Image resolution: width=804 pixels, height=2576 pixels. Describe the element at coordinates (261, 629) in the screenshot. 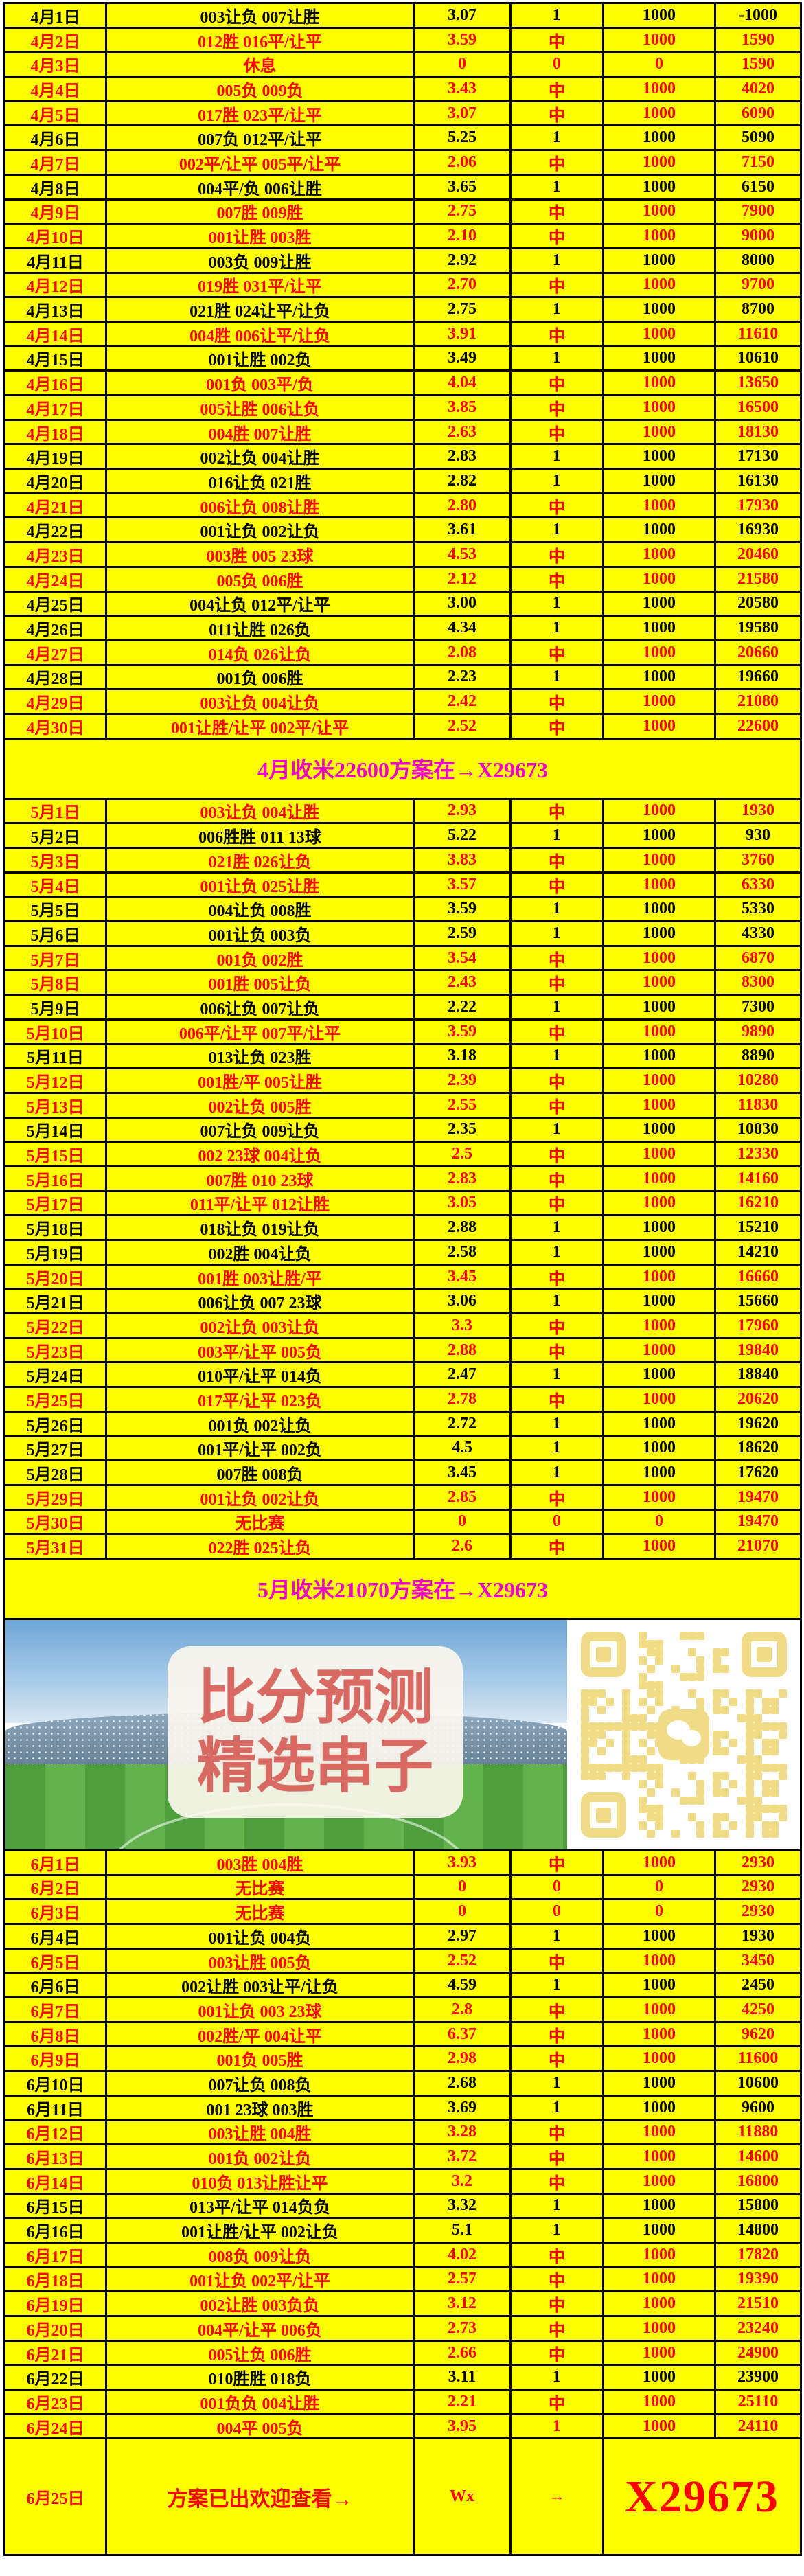

I see `bets-cell: 011让胜 026负` at that location.